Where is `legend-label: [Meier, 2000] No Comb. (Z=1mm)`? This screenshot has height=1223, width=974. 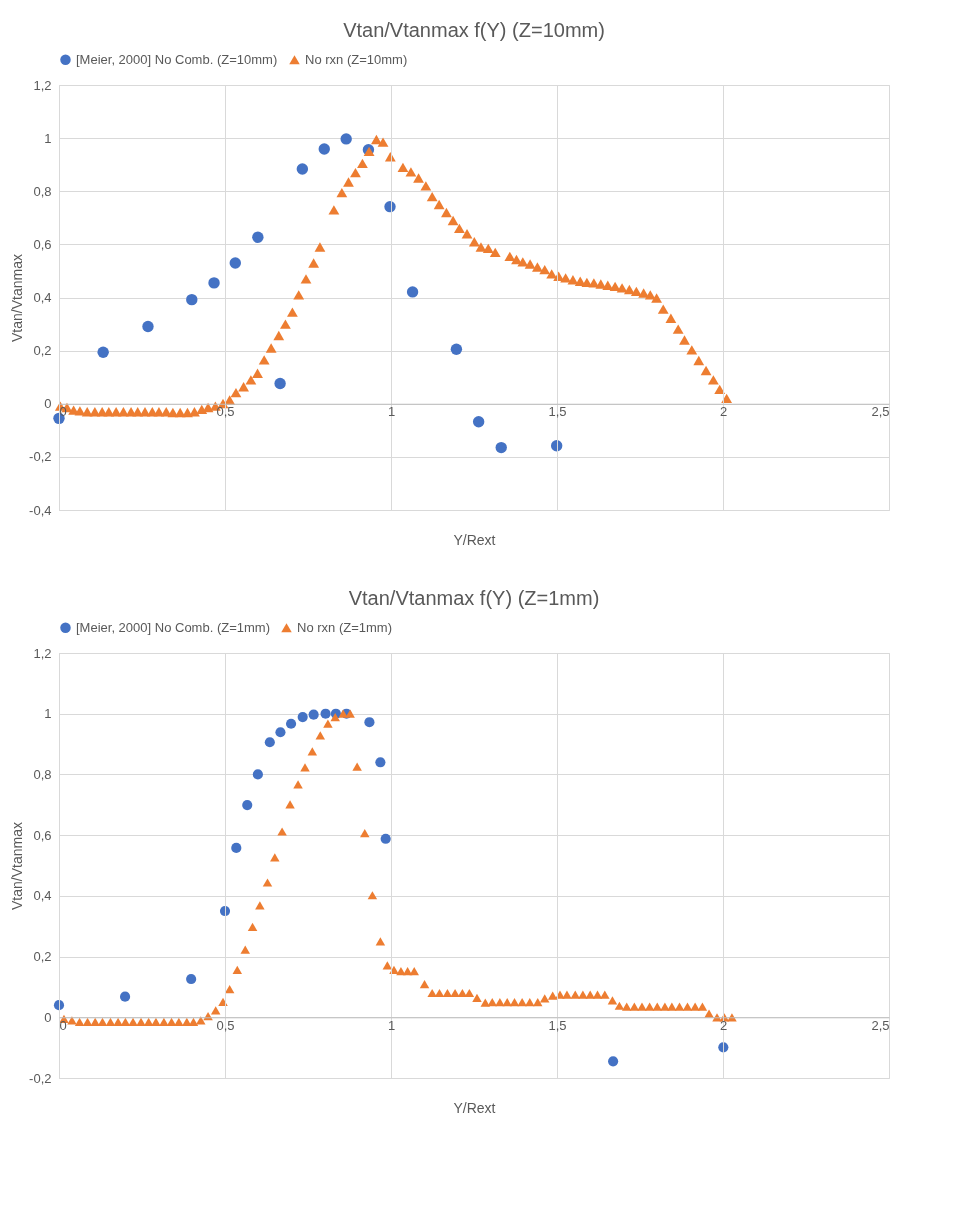
legend-label: [Meier, 2000] No Comb. (Z=1mm) is located at coordinates (173, 627).